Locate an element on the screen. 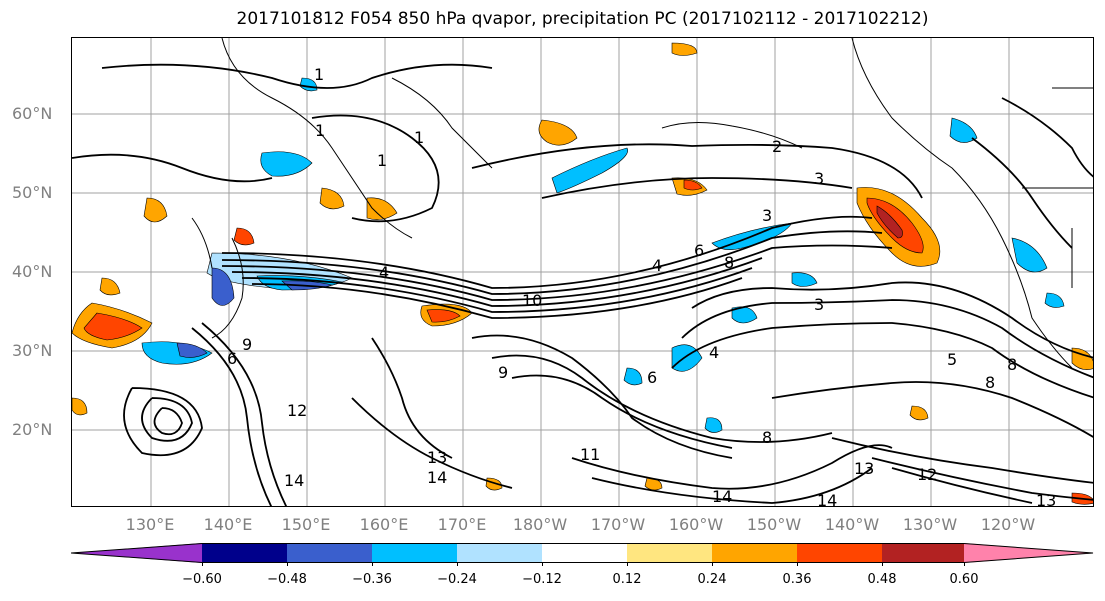 This screenshot has height=601, width=1105. colorbar-tick-label: −0.24 is located at coordinates (457, 579).